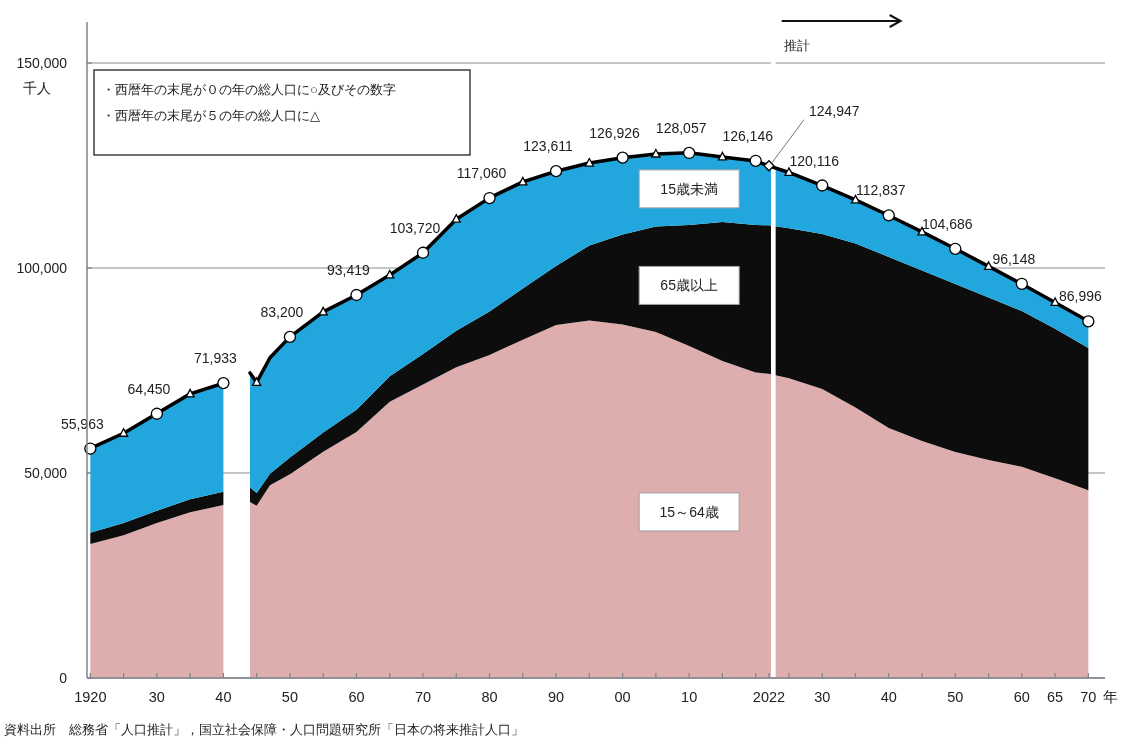 This screenshot has width=1129, height=742. Describe the element at coordinates (215, 358) in the screenshot. I see `data-label: 71,933` at that location.